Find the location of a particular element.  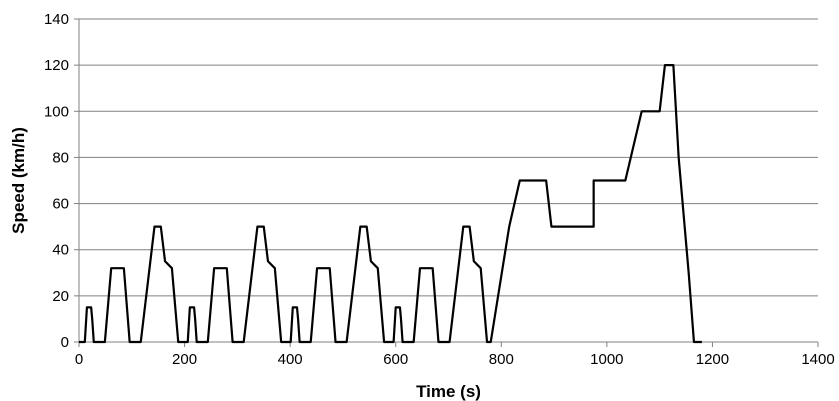

y-tick-labels: 0 20 40 60 80 100 120 140 is located at coordinates (56, 181).